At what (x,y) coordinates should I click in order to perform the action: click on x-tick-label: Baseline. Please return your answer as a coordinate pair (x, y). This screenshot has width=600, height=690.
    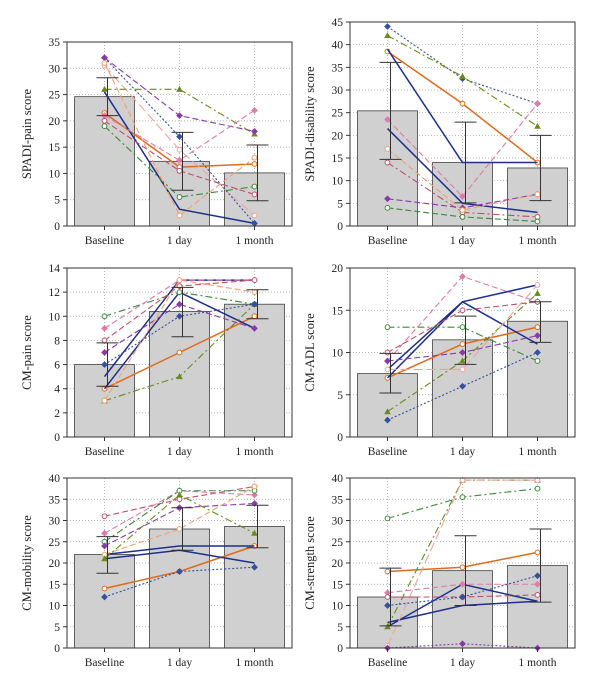
    Looking at the image, I should click on (388, 452).